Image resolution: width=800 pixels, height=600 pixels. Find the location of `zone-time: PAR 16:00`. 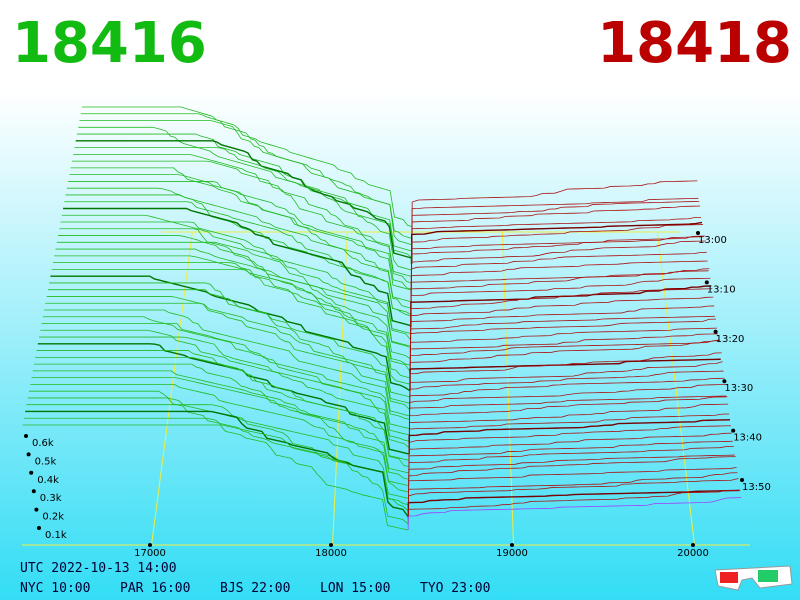

zone-time: PAR 16:00 is located at coordinates (155, 588).